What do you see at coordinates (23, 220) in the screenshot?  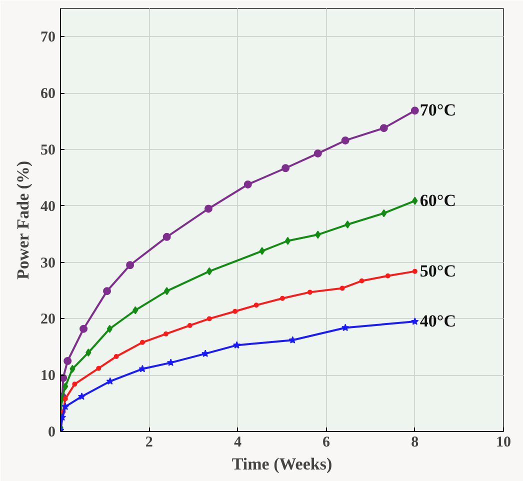 I see `y-axis-title: Power Fade (%)` at bounding box center [23, 220].